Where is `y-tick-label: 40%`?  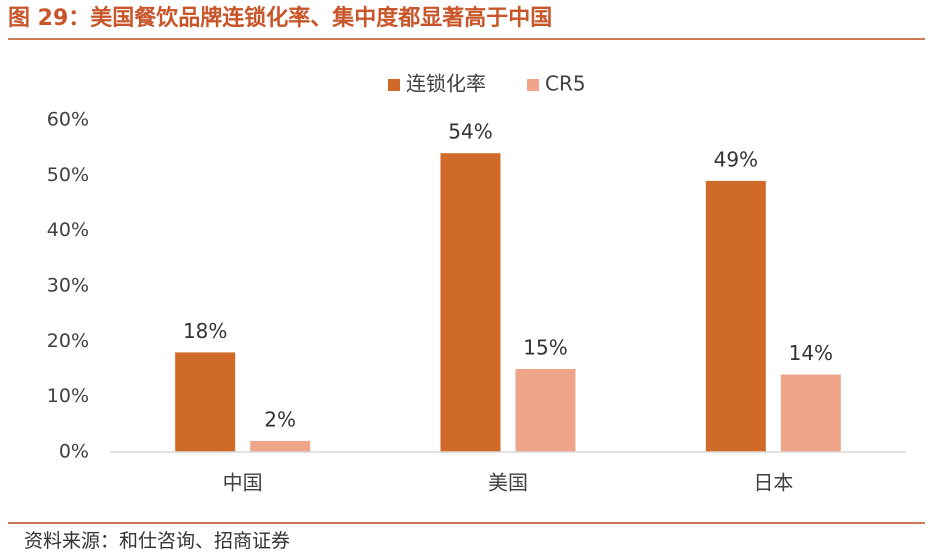
y-tick-label: 40% is located at coordinates (68, 230).